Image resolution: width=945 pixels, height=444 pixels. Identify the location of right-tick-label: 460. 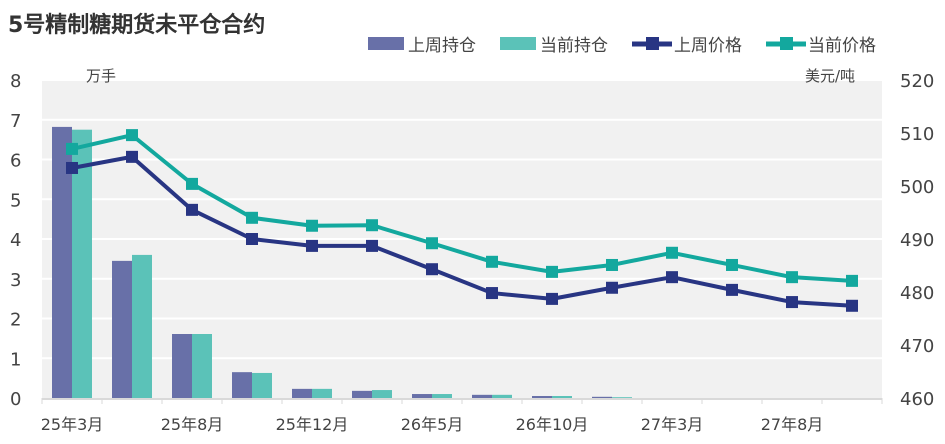
(917, 399).